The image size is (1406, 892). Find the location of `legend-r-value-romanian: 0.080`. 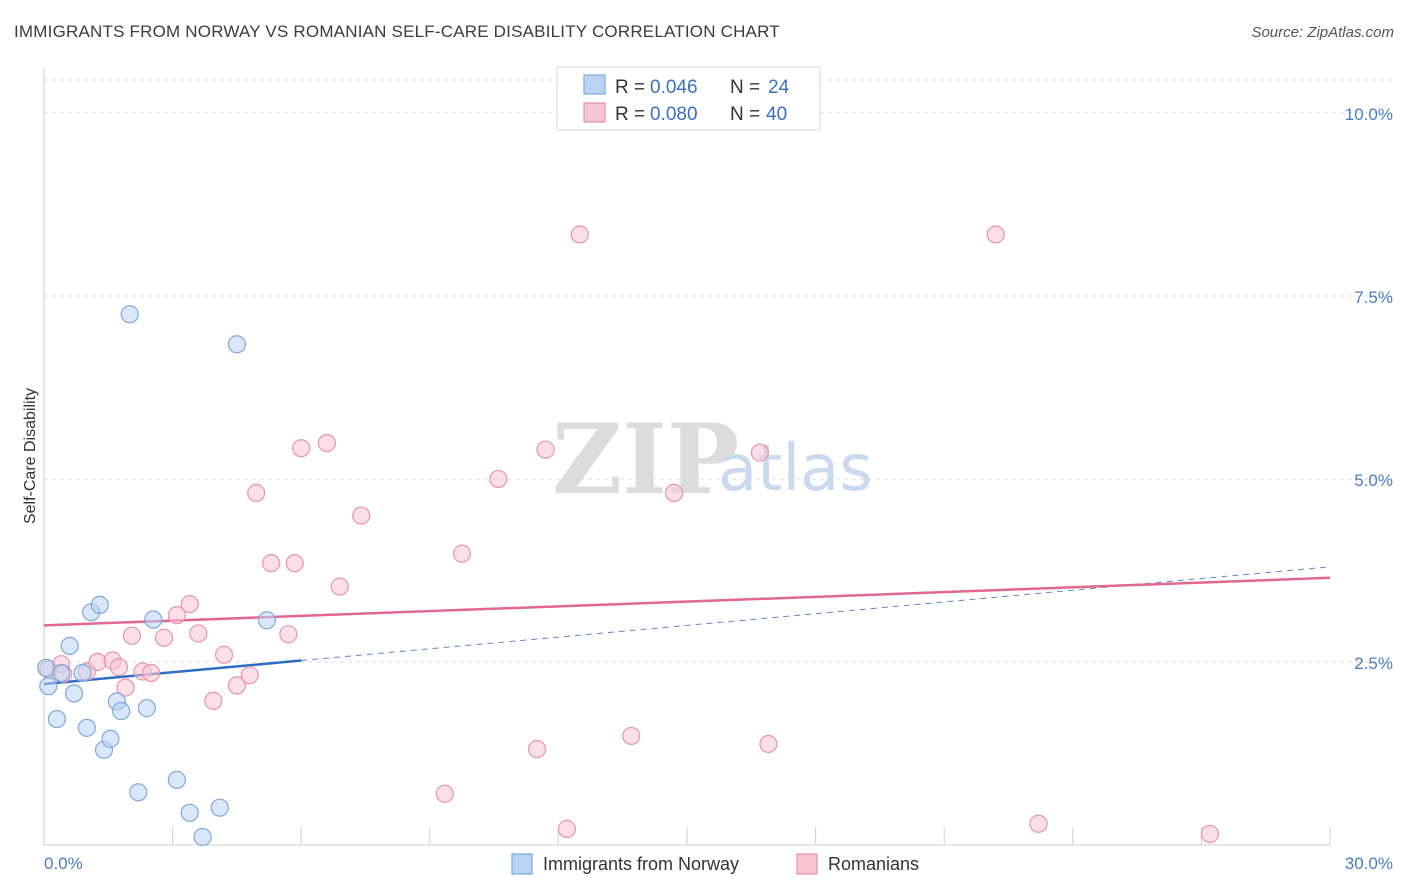

legend-r-value-romanian: 0.080 is located at coordinates (674, 114).